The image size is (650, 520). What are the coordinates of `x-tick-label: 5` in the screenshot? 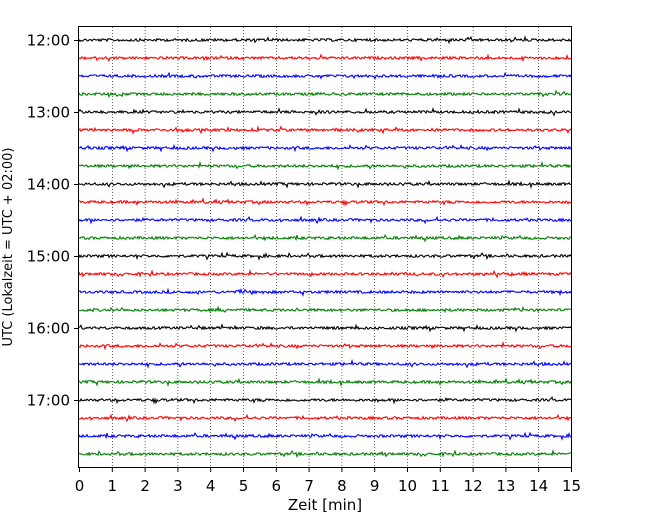 It's located at (244, 486).